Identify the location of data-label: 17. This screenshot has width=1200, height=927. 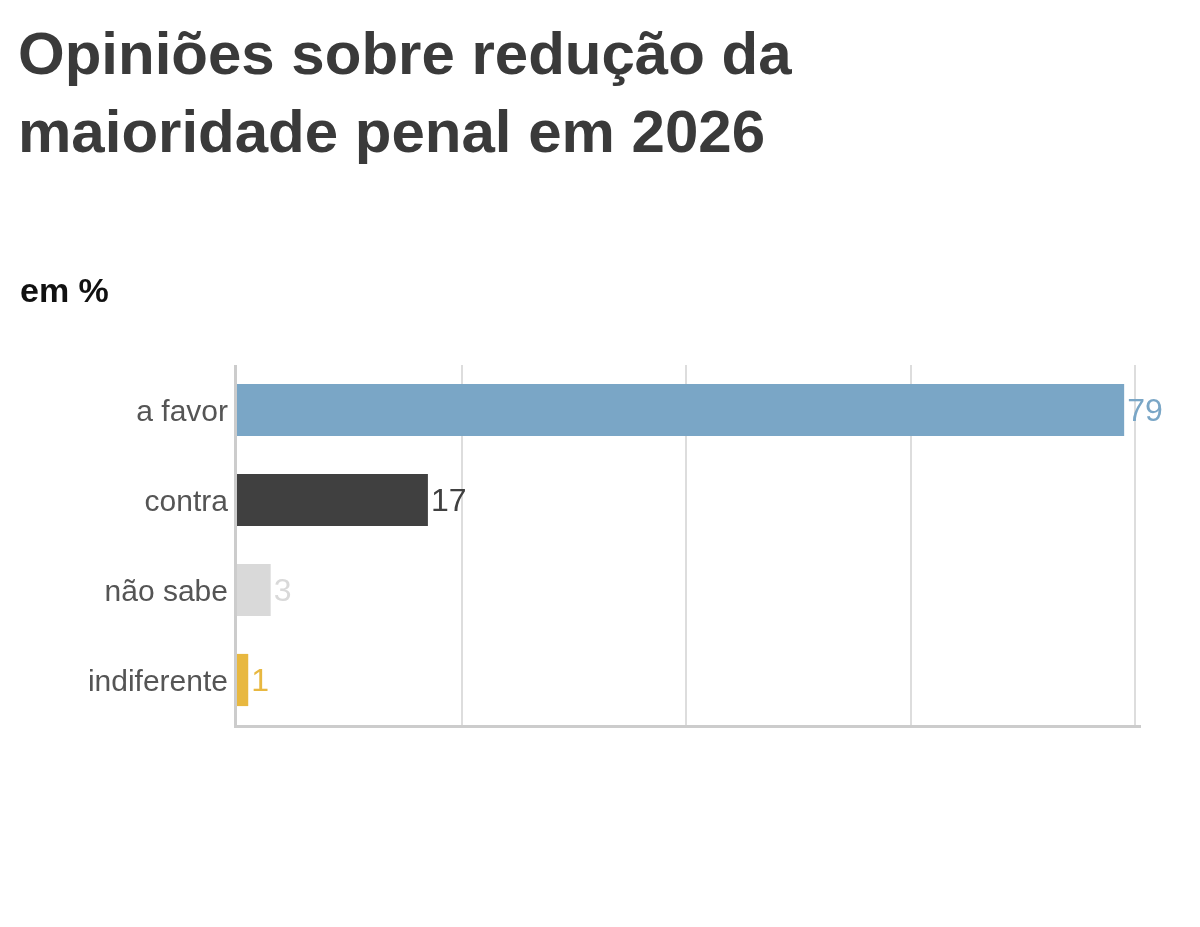
(448, 500).